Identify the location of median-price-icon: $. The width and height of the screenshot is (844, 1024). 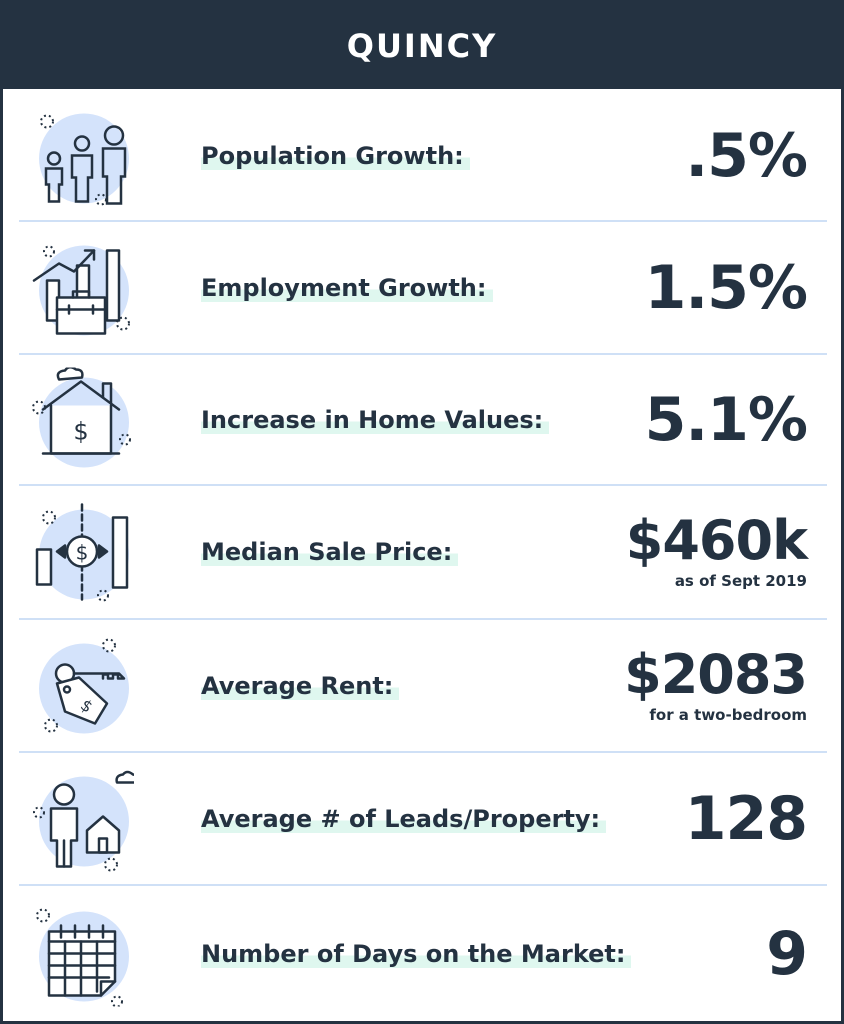
(81, 552).